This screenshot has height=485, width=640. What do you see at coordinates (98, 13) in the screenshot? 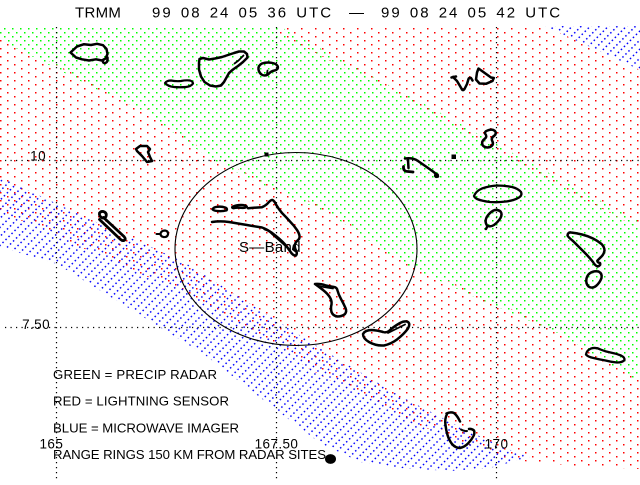
I see `svg-text: TRMM` at bounding box center [98, 13].